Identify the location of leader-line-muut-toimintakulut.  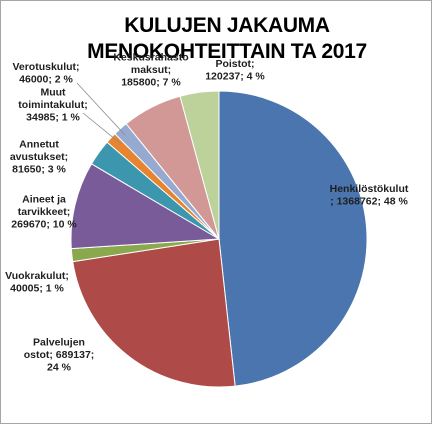
(102, 128).